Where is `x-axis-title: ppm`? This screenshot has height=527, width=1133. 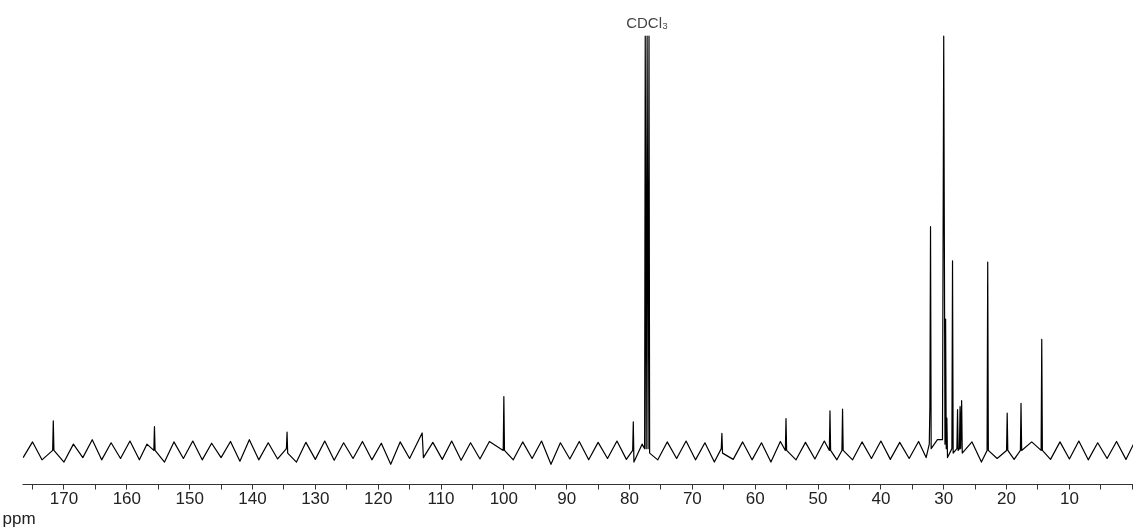 x-axis-title: ppm is located at coordinates (19, 517).